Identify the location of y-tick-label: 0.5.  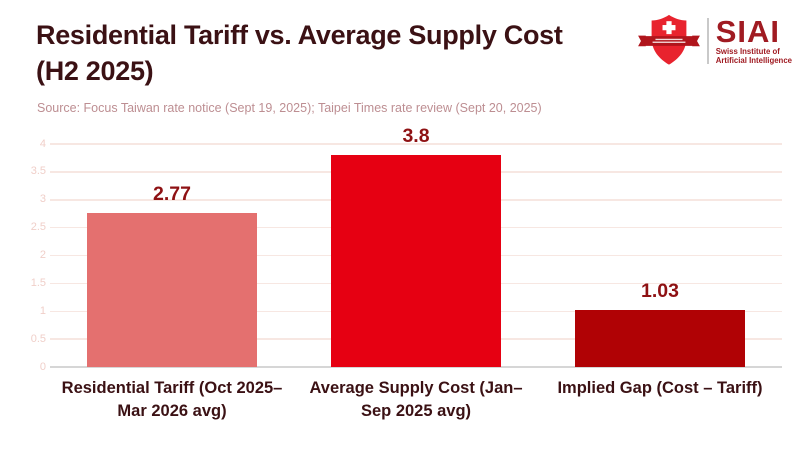
(38, 338).